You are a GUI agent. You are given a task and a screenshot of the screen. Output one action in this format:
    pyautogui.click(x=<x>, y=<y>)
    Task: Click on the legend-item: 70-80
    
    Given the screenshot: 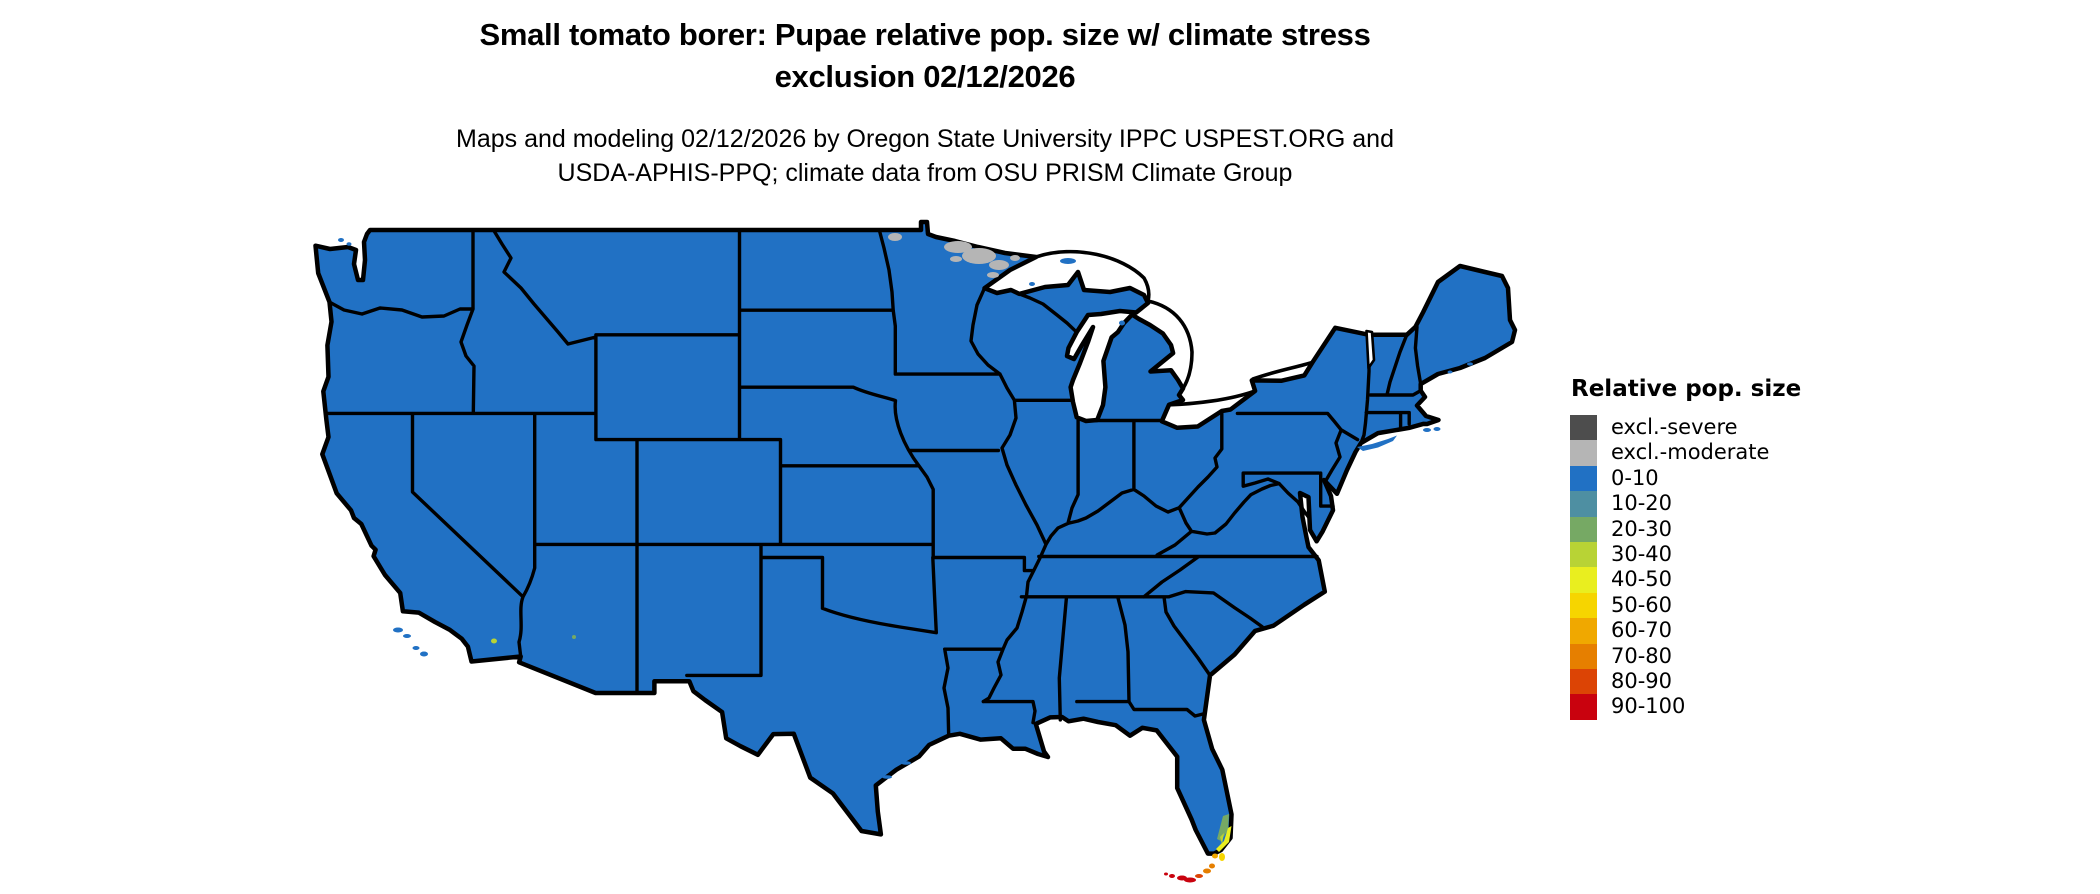 What is the action you would take?
    pyautogui.click(x=1720, y=656)
    